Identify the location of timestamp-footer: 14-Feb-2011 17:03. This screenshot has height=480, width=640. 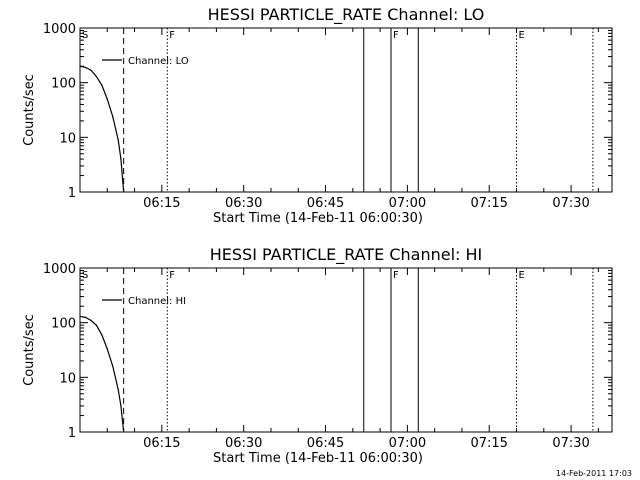
(593, 473).